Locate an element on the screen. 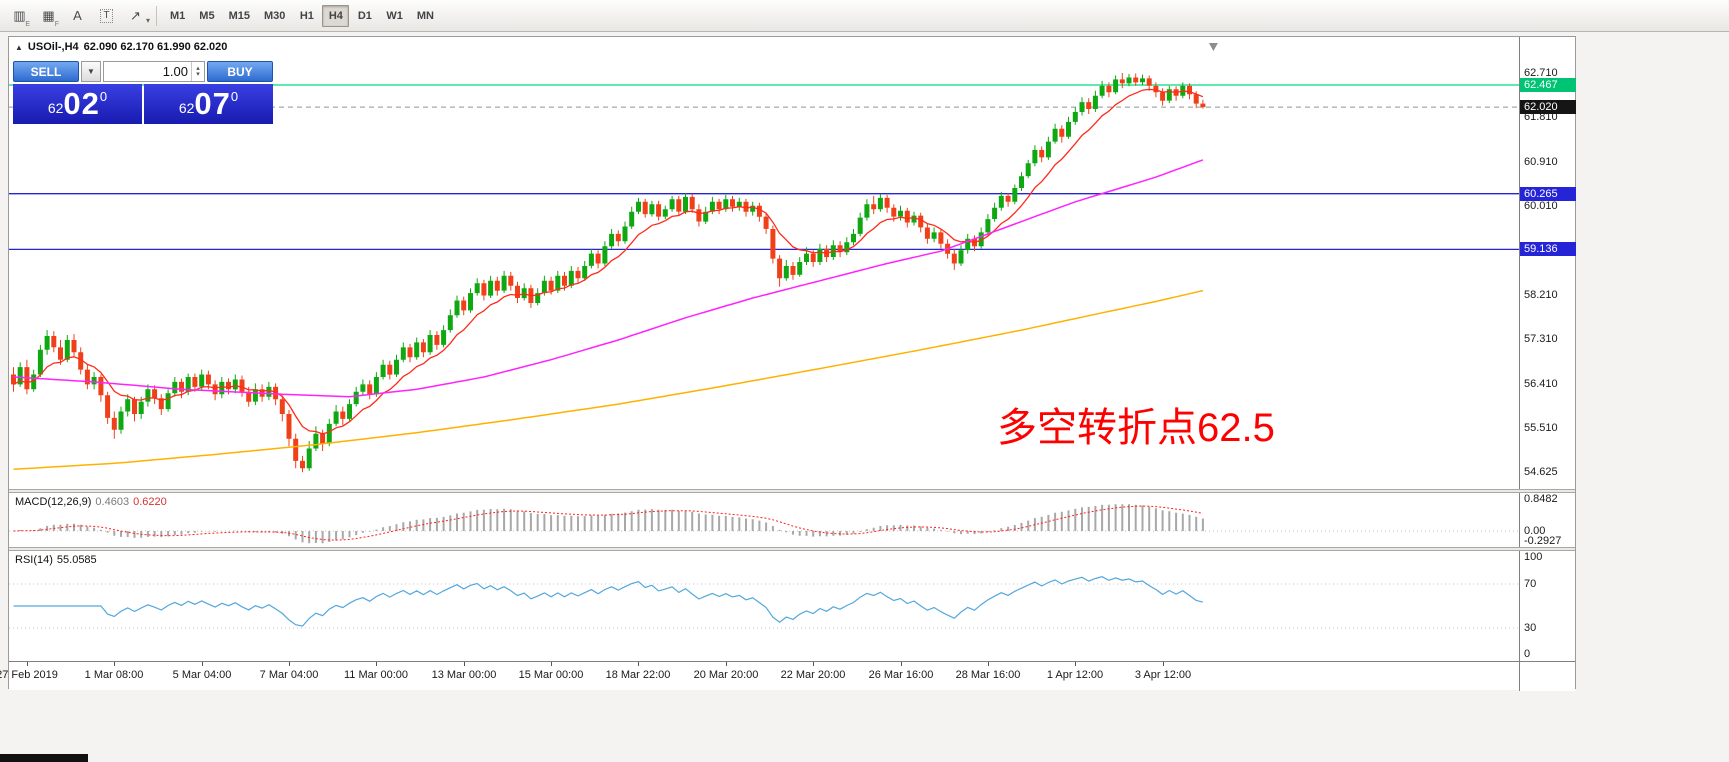 The height and width of the screenshot is (762, 1729). rsi-scale-label: 70 is located at coordinates (1530, 584).